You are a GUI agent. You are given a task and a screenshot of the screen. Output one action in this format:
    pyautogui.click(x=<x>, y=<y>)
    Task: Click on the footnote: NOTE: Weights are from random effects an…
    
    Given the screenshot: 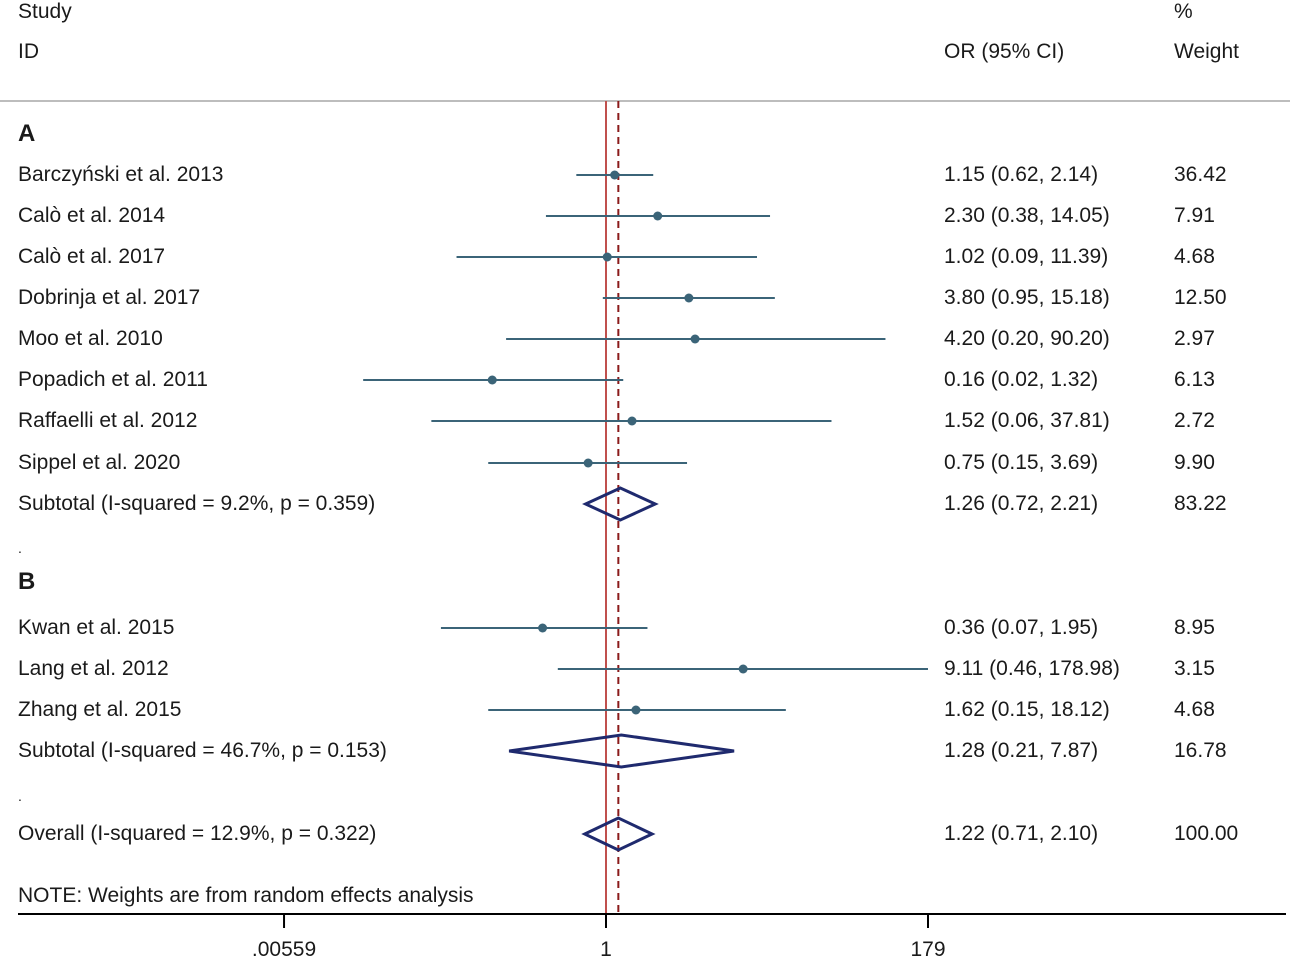 What is the action you would take?
    pyautogui.click(x=246, y=895)
    